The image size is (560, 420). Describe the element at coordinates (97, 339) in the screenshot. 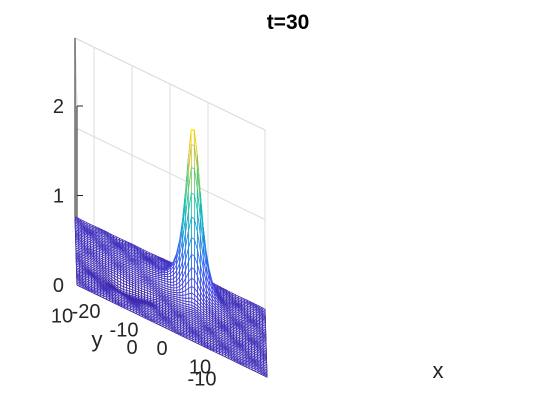

I see `y-axis-label: y` at that location.